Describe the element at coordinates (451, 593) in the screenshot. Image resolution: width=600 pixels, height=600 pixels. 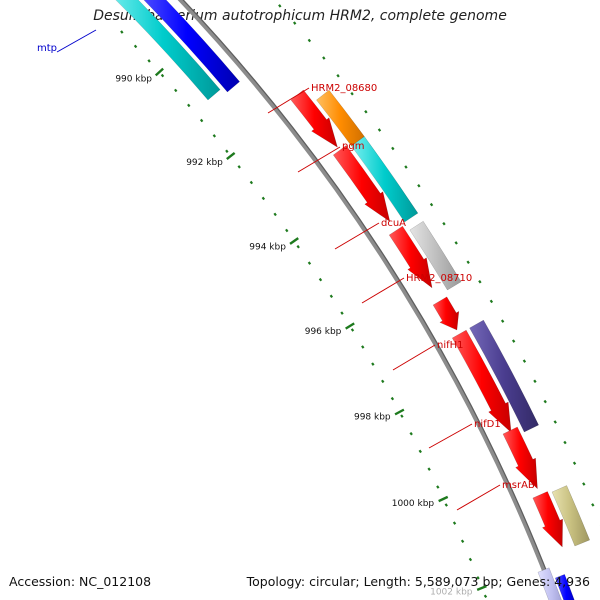
I see `tick-label: 1002 kbp` at that location.